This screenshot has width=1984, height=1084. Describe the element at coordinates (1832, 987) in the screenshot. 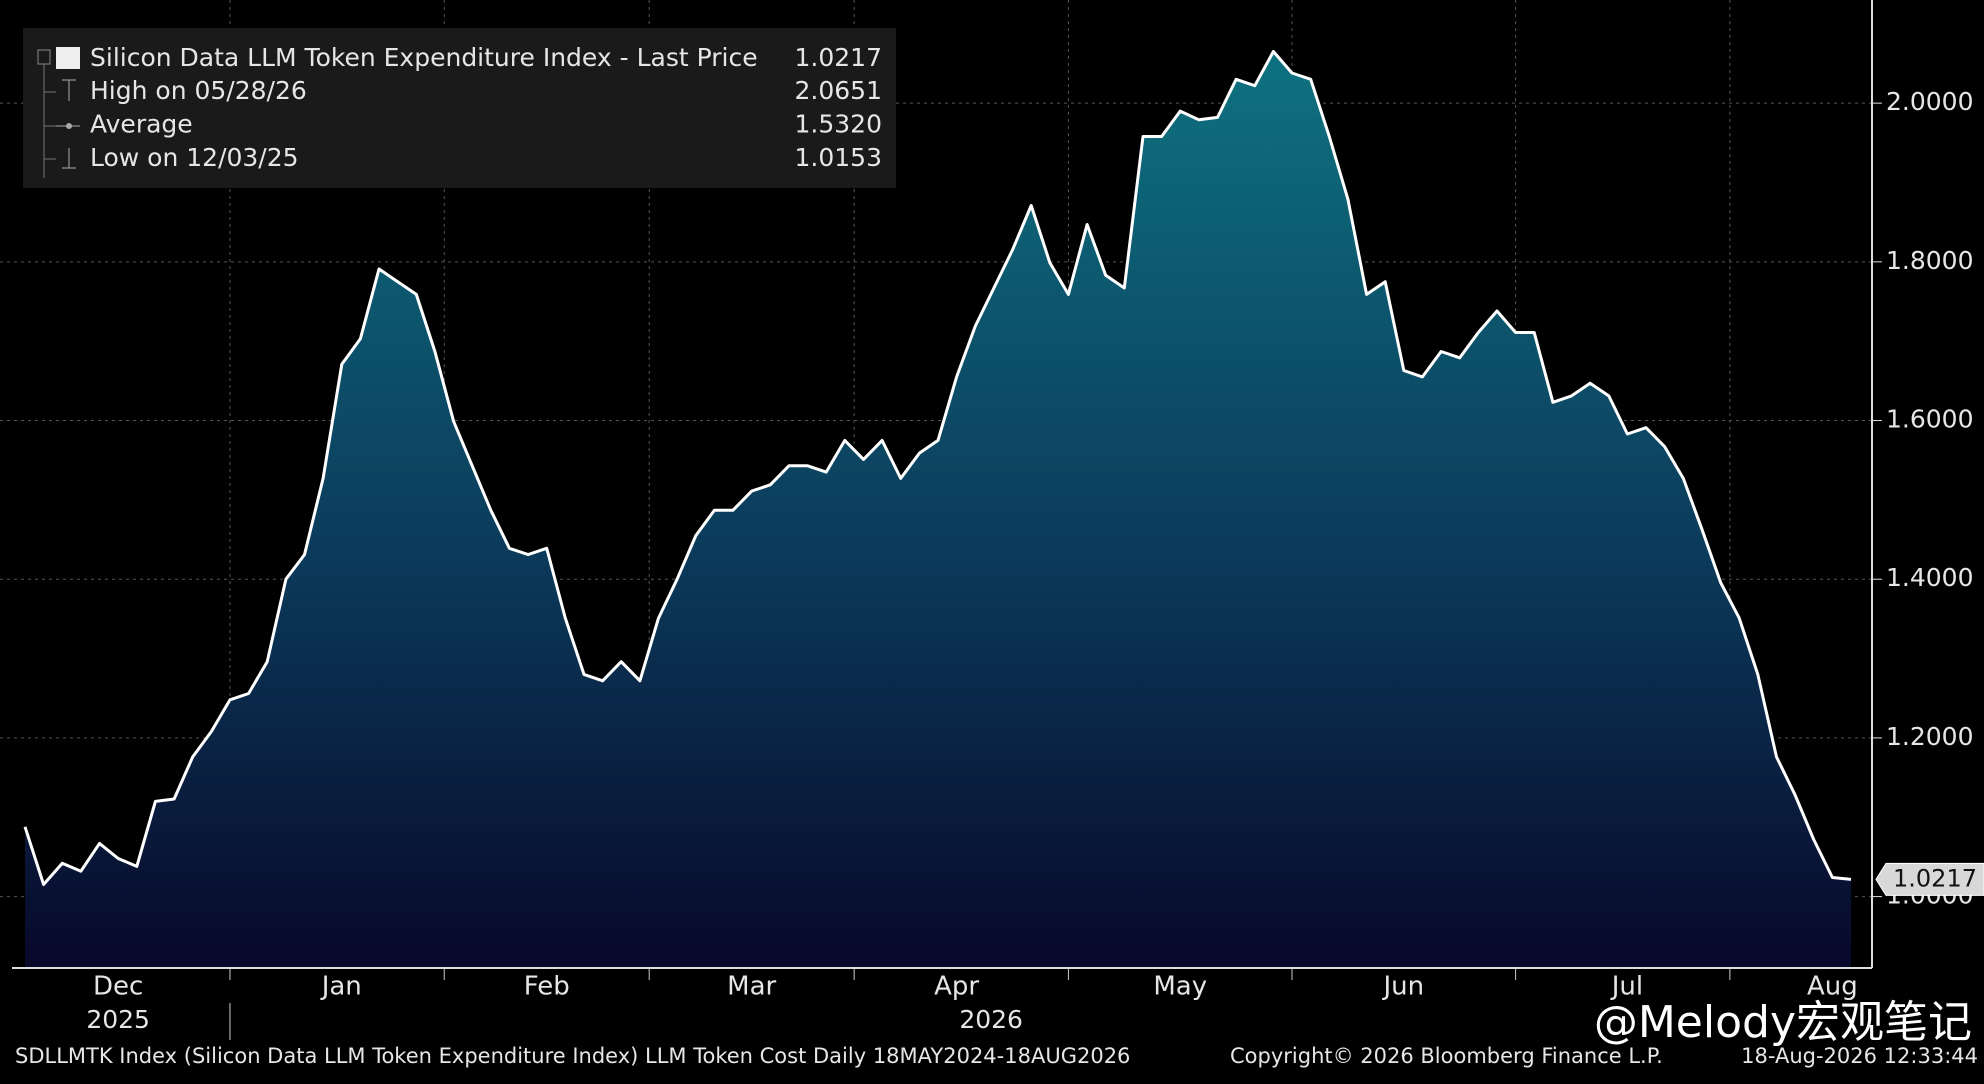

I see `x-tick-label: Aug` at that location.